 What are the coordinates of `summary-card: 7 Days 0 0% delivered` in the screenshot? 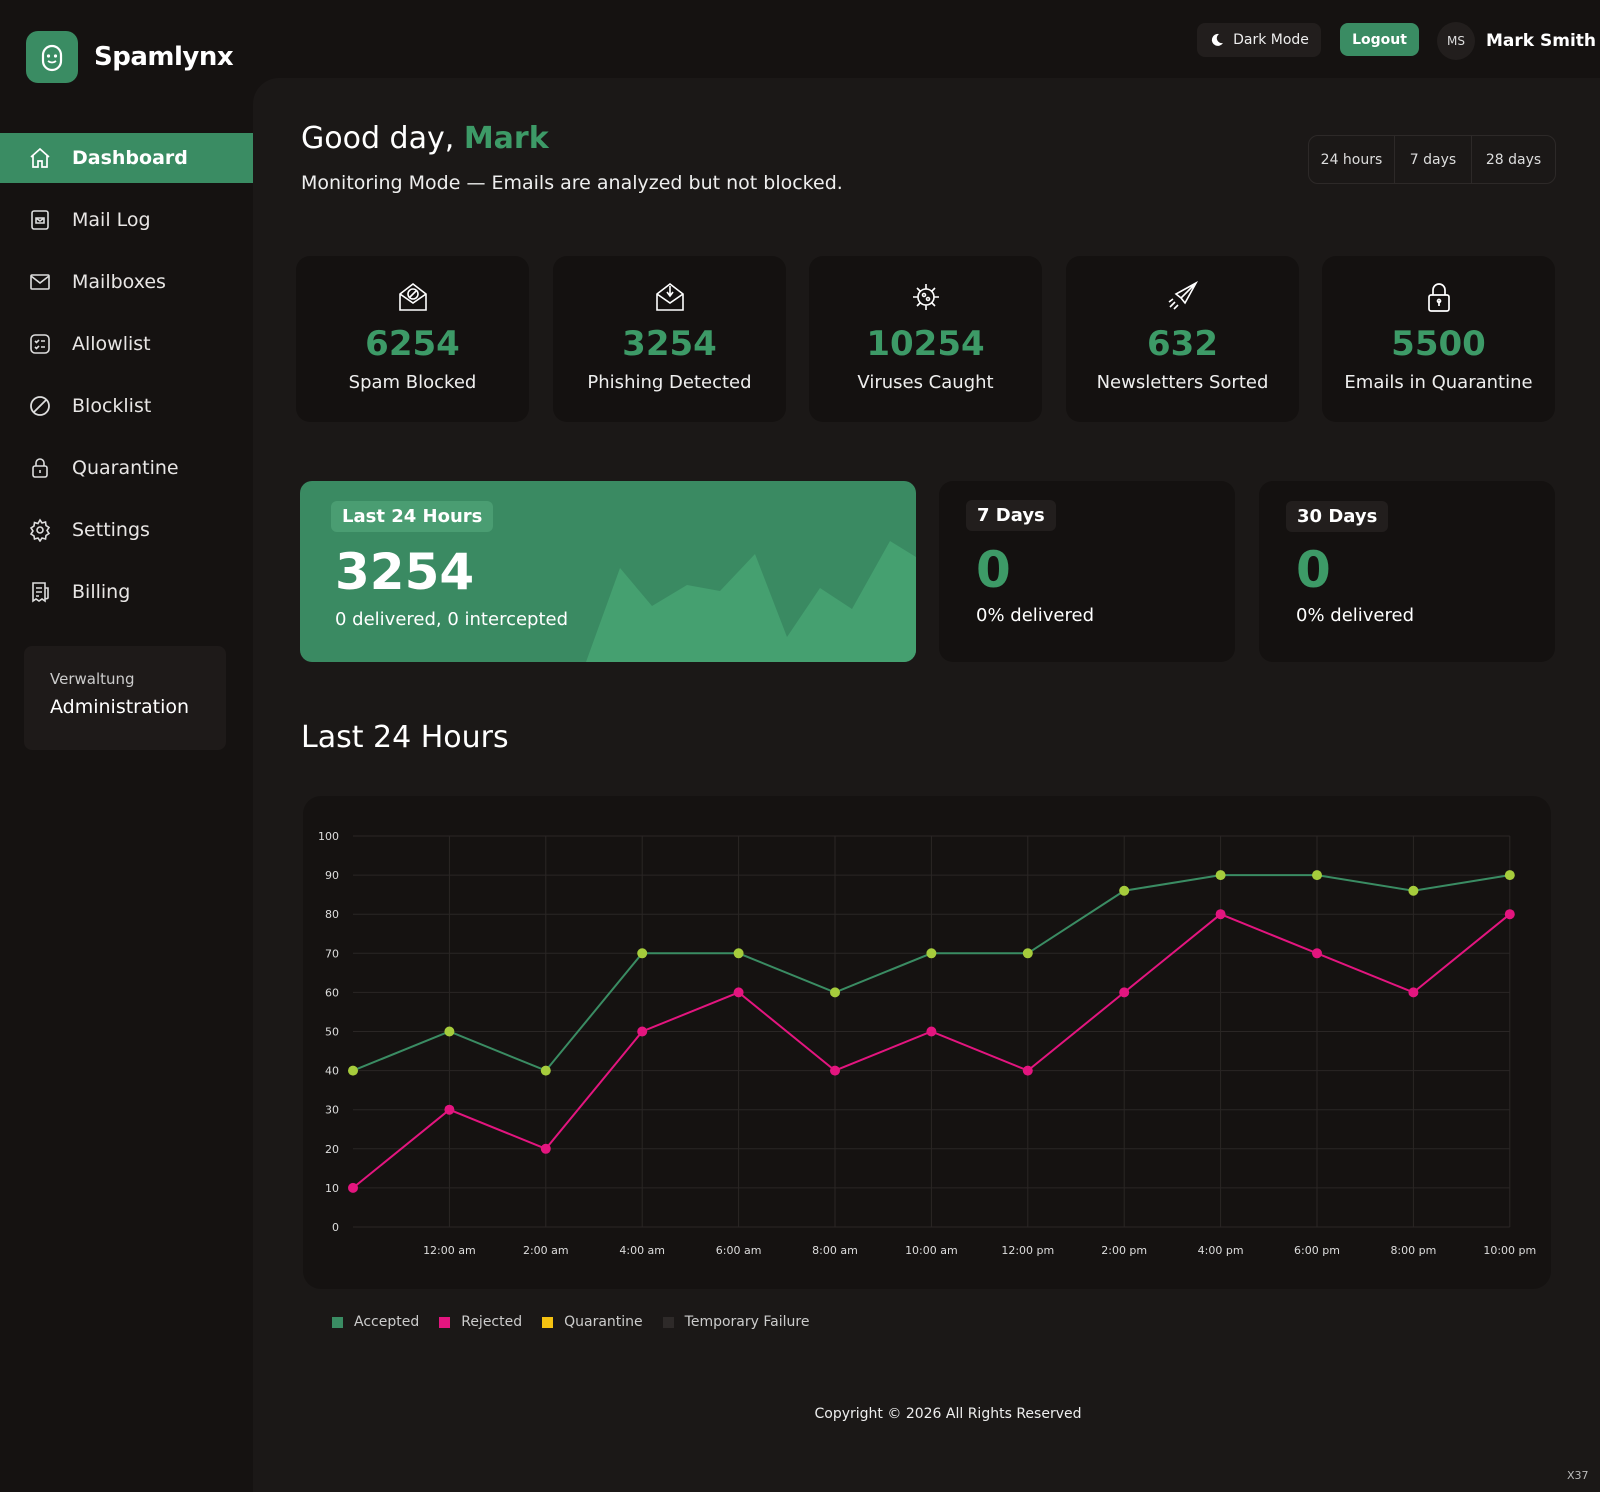 It's located at (1087, 571).